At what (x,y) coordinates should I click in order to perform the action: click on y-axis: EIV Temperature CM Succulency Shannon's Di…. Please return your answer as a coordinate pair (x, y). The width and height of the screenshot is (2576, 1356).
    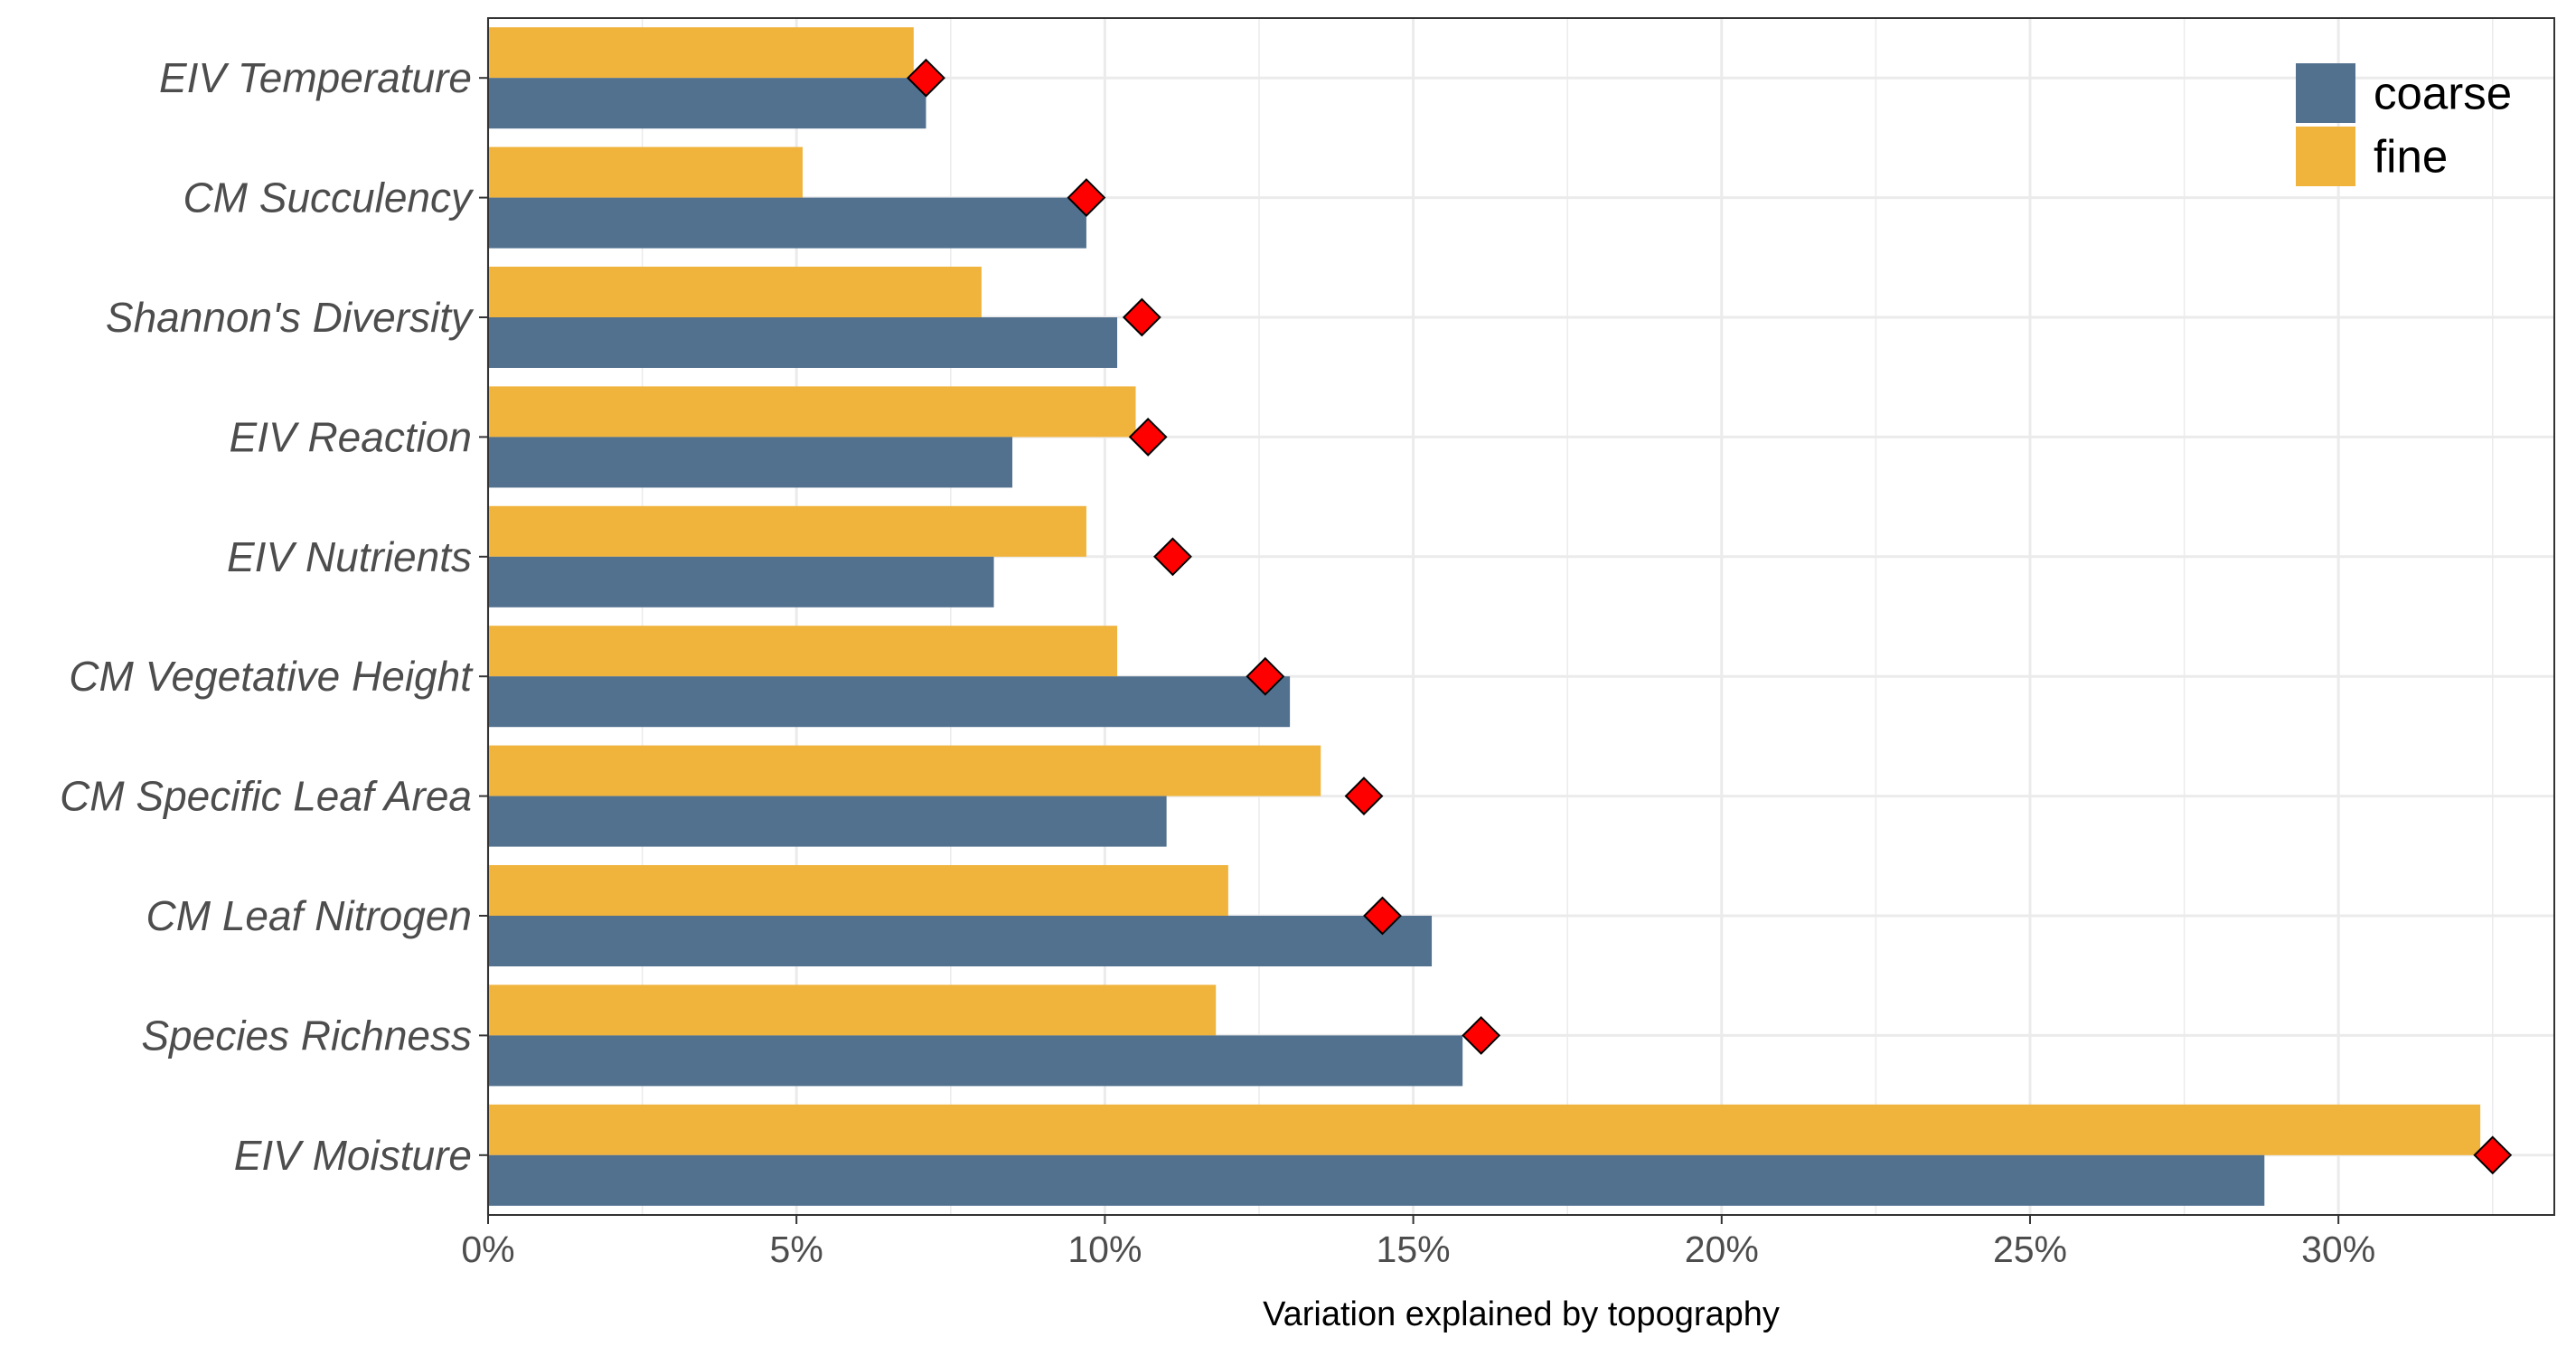
    Looking at the image, I should click on (274, 616).